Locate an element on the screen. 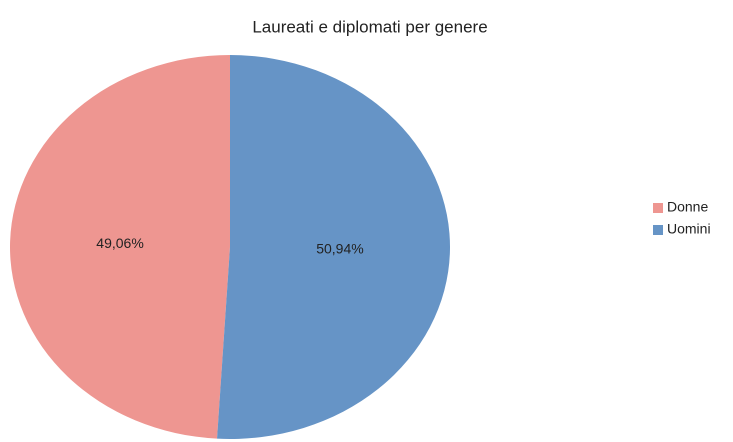 The image size is (733, 442). slice-label: 49,06% is located at coordinates (119, 243).